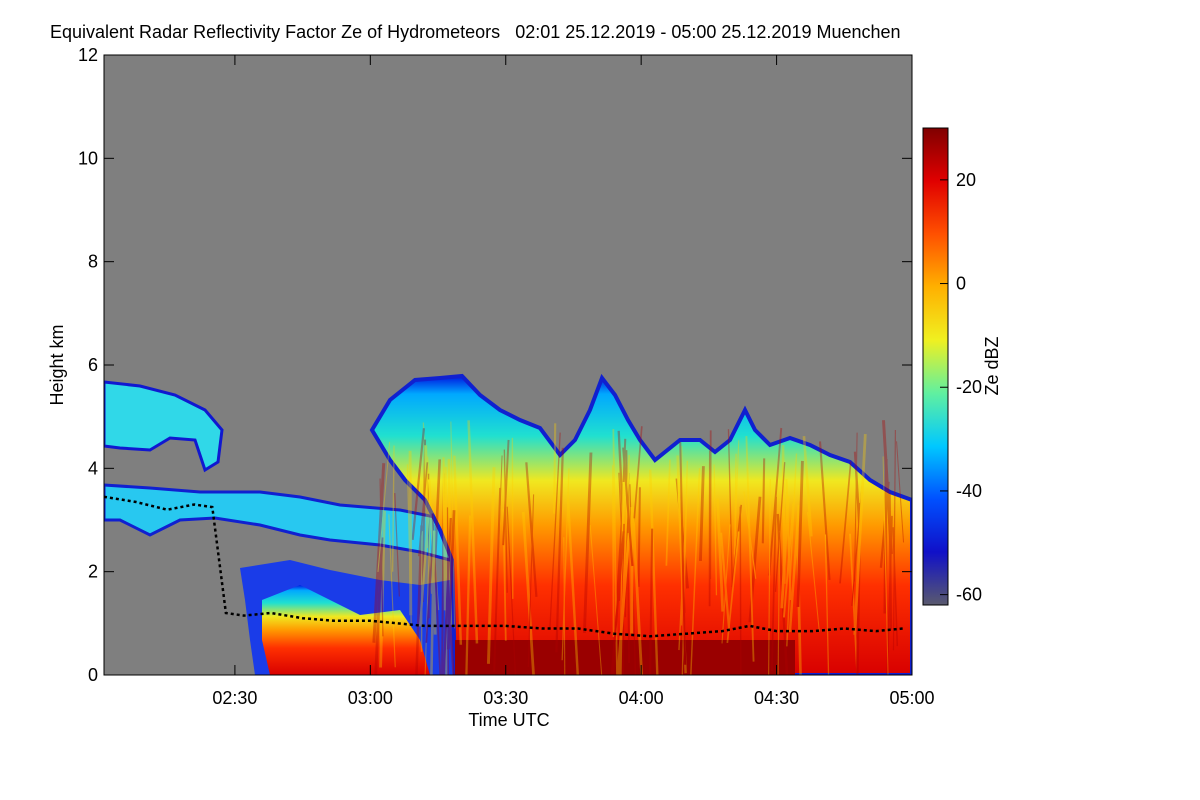 The image size is (1200, 800). What do you see at coordinates (966, 180) in the screenshot?
I see `colorbar-tick-label: 20` at bounding box center [966, 180].